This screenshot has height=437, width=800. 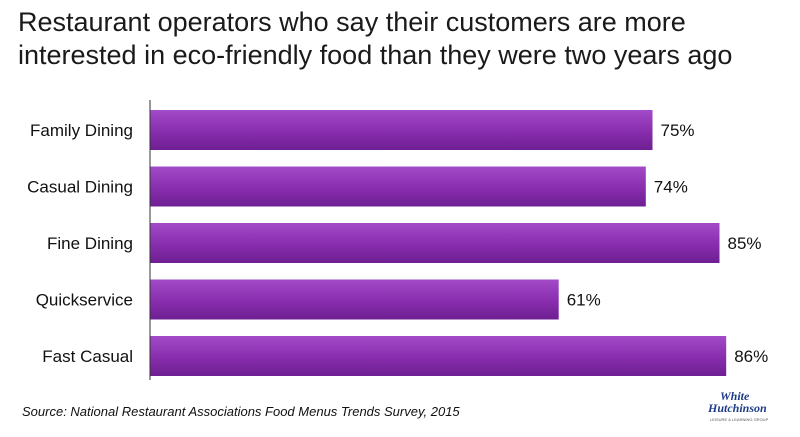 I want to click on logo-line-2: Hutchinson, so click(x=737, y=408).